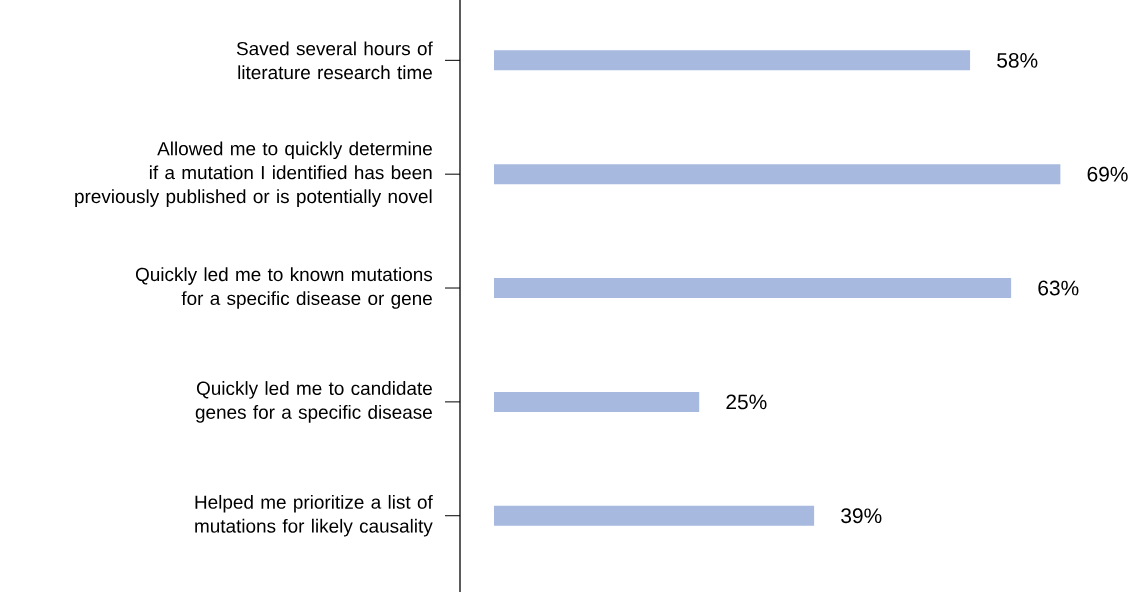 This screenshot has width=1144, height=592. I want to click on y-tick-label: Saved several hours of literature research time, so click(334, 60).